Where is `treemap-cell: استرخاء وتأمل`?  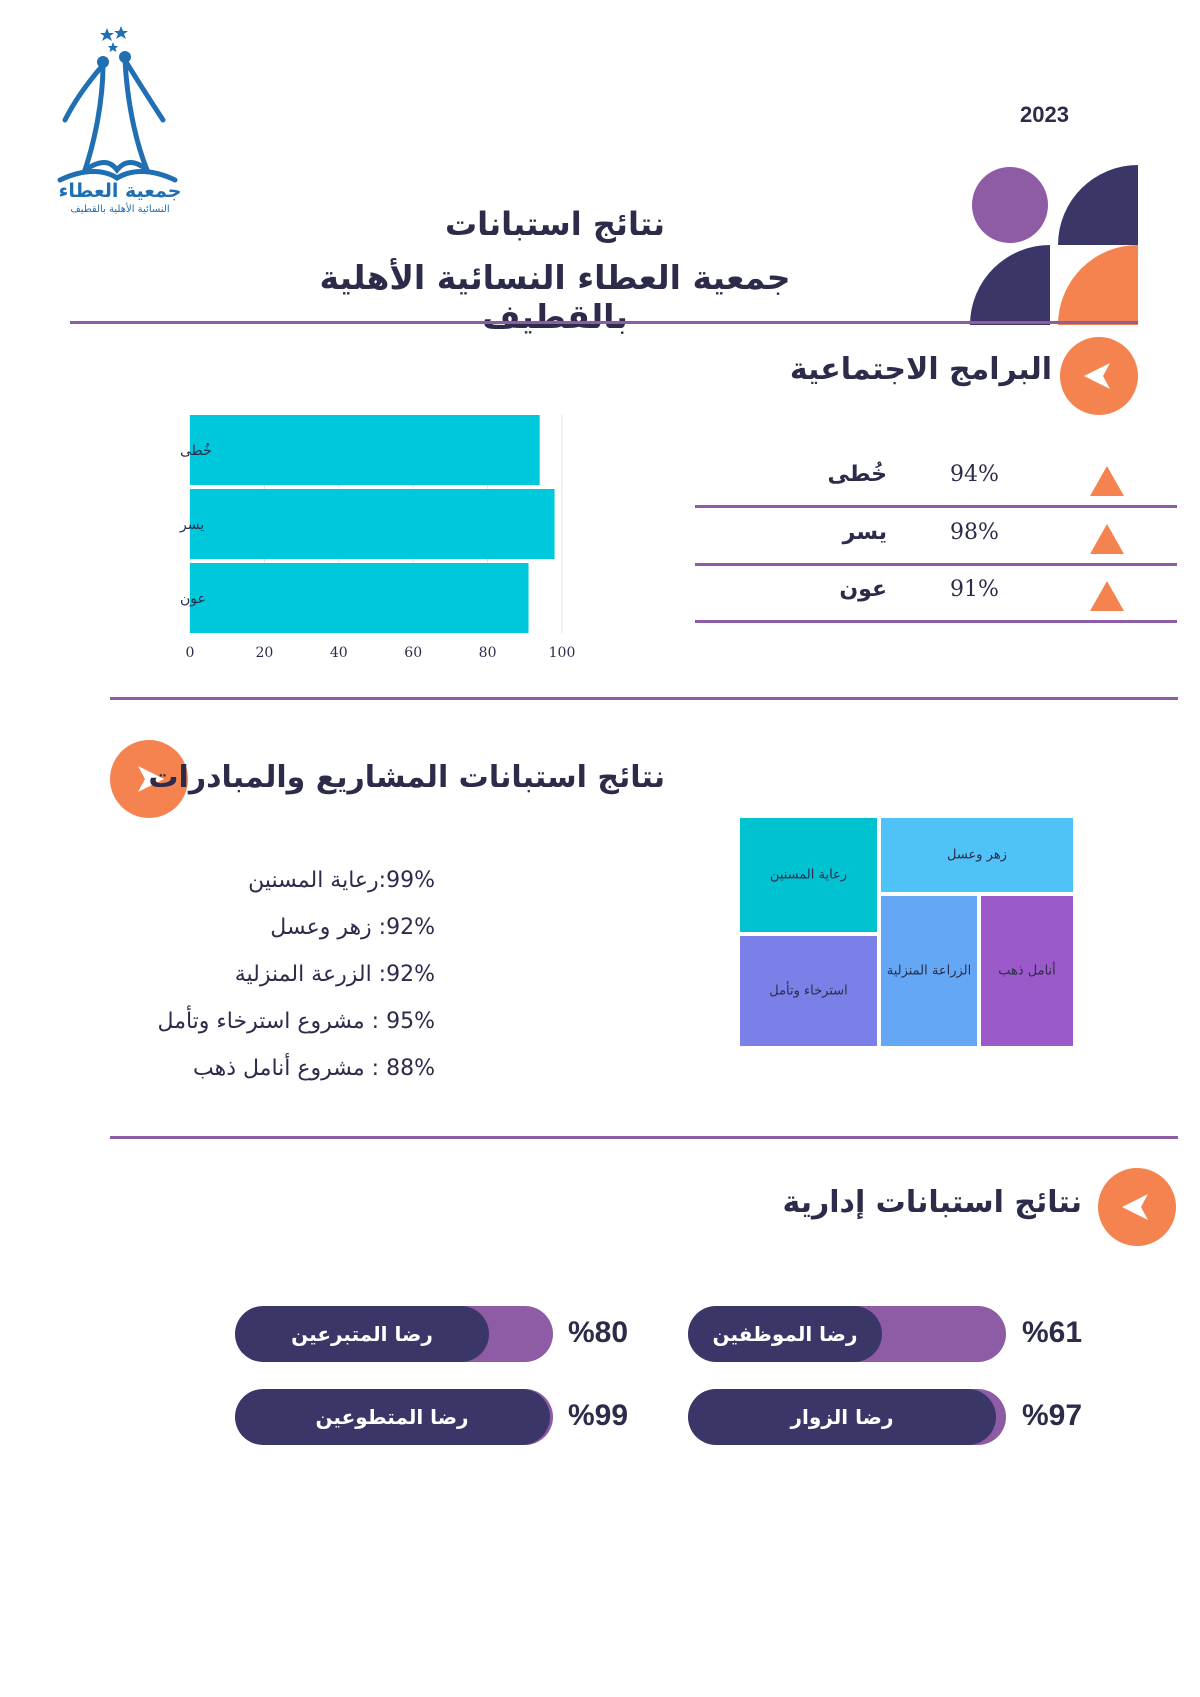 treemap-cell: استرخاء وتأمل is located at coordinates (808, 991).